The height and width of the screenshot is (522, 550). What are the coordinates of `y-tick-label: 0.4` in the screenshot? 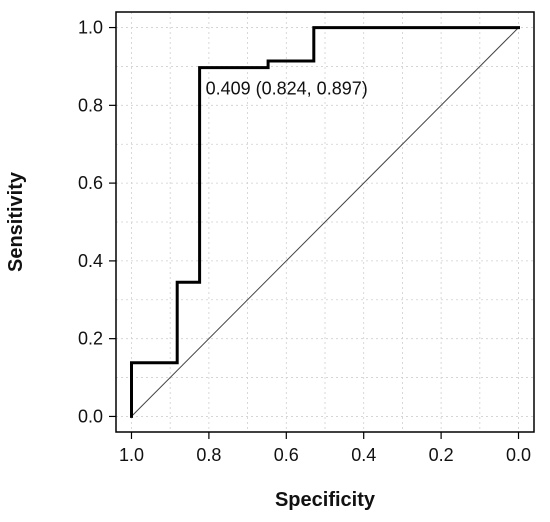 It's located at (90, 261).